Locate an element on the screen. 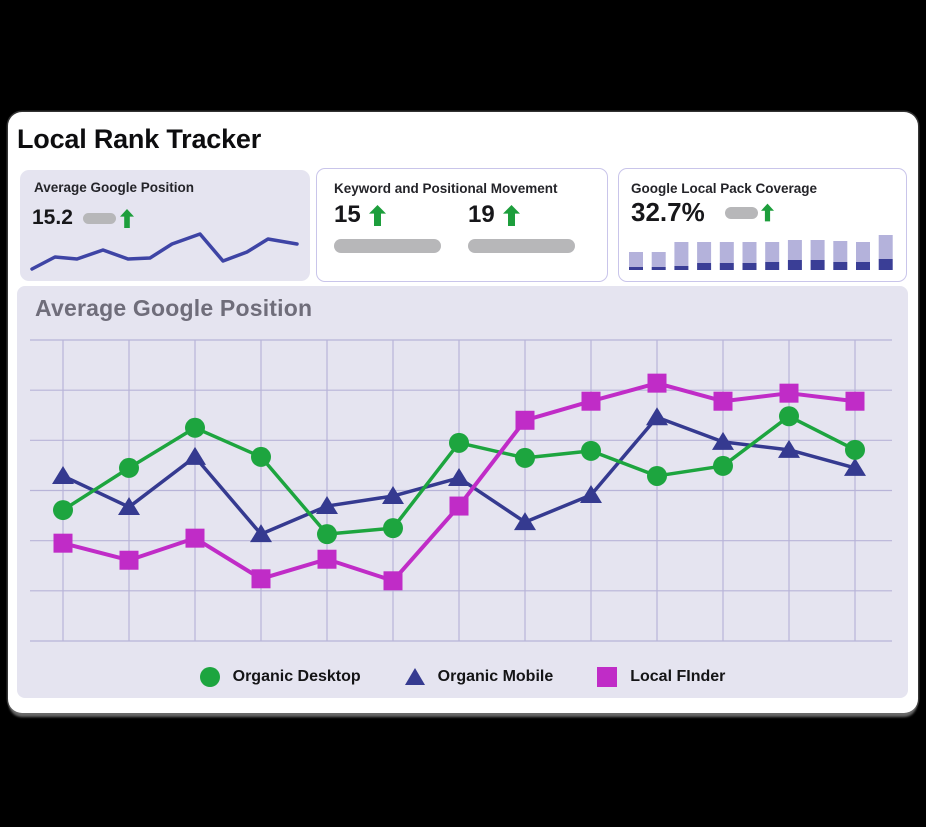  stat-value-row: 15.2 is located at coordinates (83, 218).